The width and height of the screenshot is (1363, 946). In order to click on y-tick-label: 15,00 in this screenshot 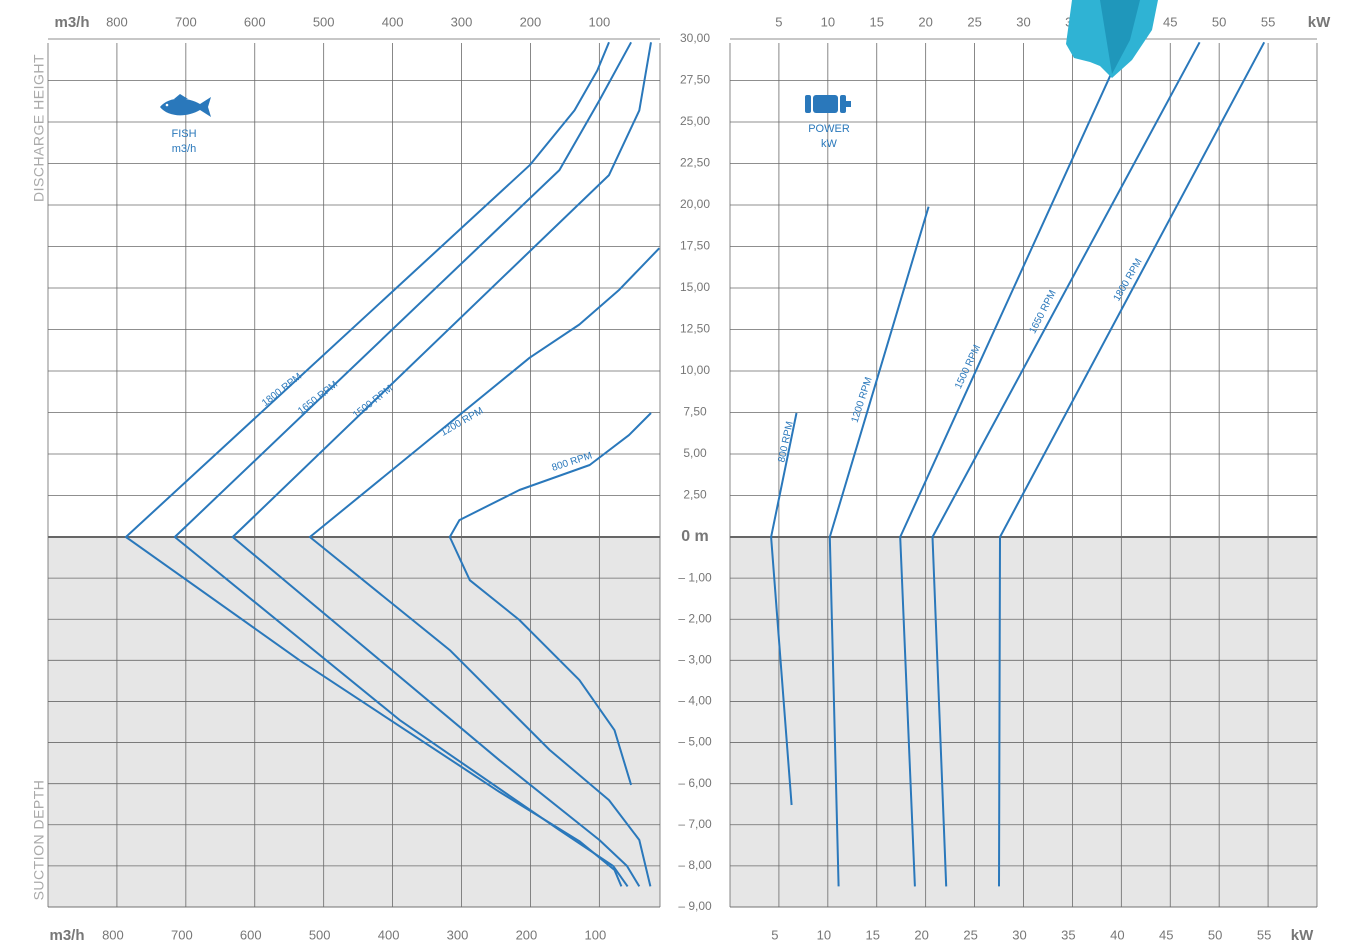, I will do `click(695, 287)`.